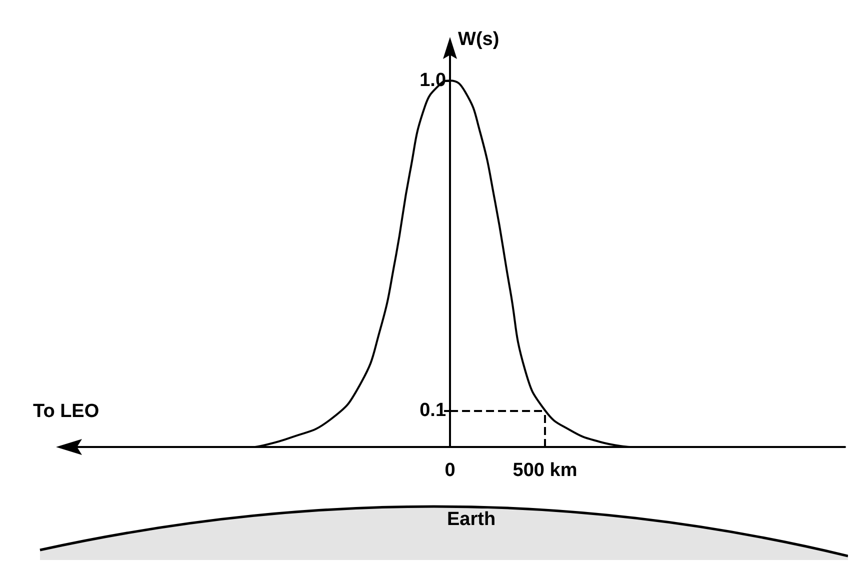 Image resolution: width=867 pixels, height=580 pixels. What do you see at coordinates (66, 411) in the screenshot?
I see `annotation: To LEO` at bounding box center [66, 411].